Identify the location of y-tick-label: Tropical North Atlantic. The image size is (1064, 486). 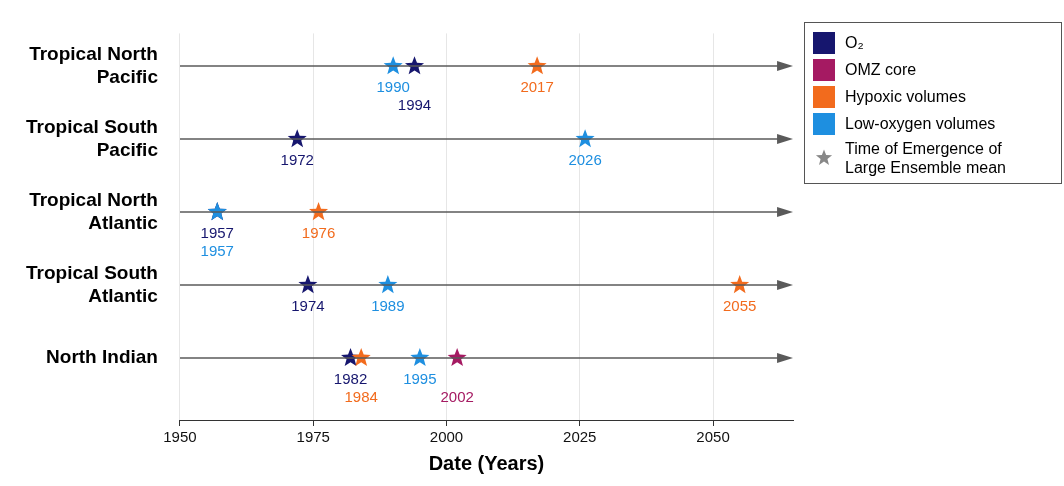
(94, 210).